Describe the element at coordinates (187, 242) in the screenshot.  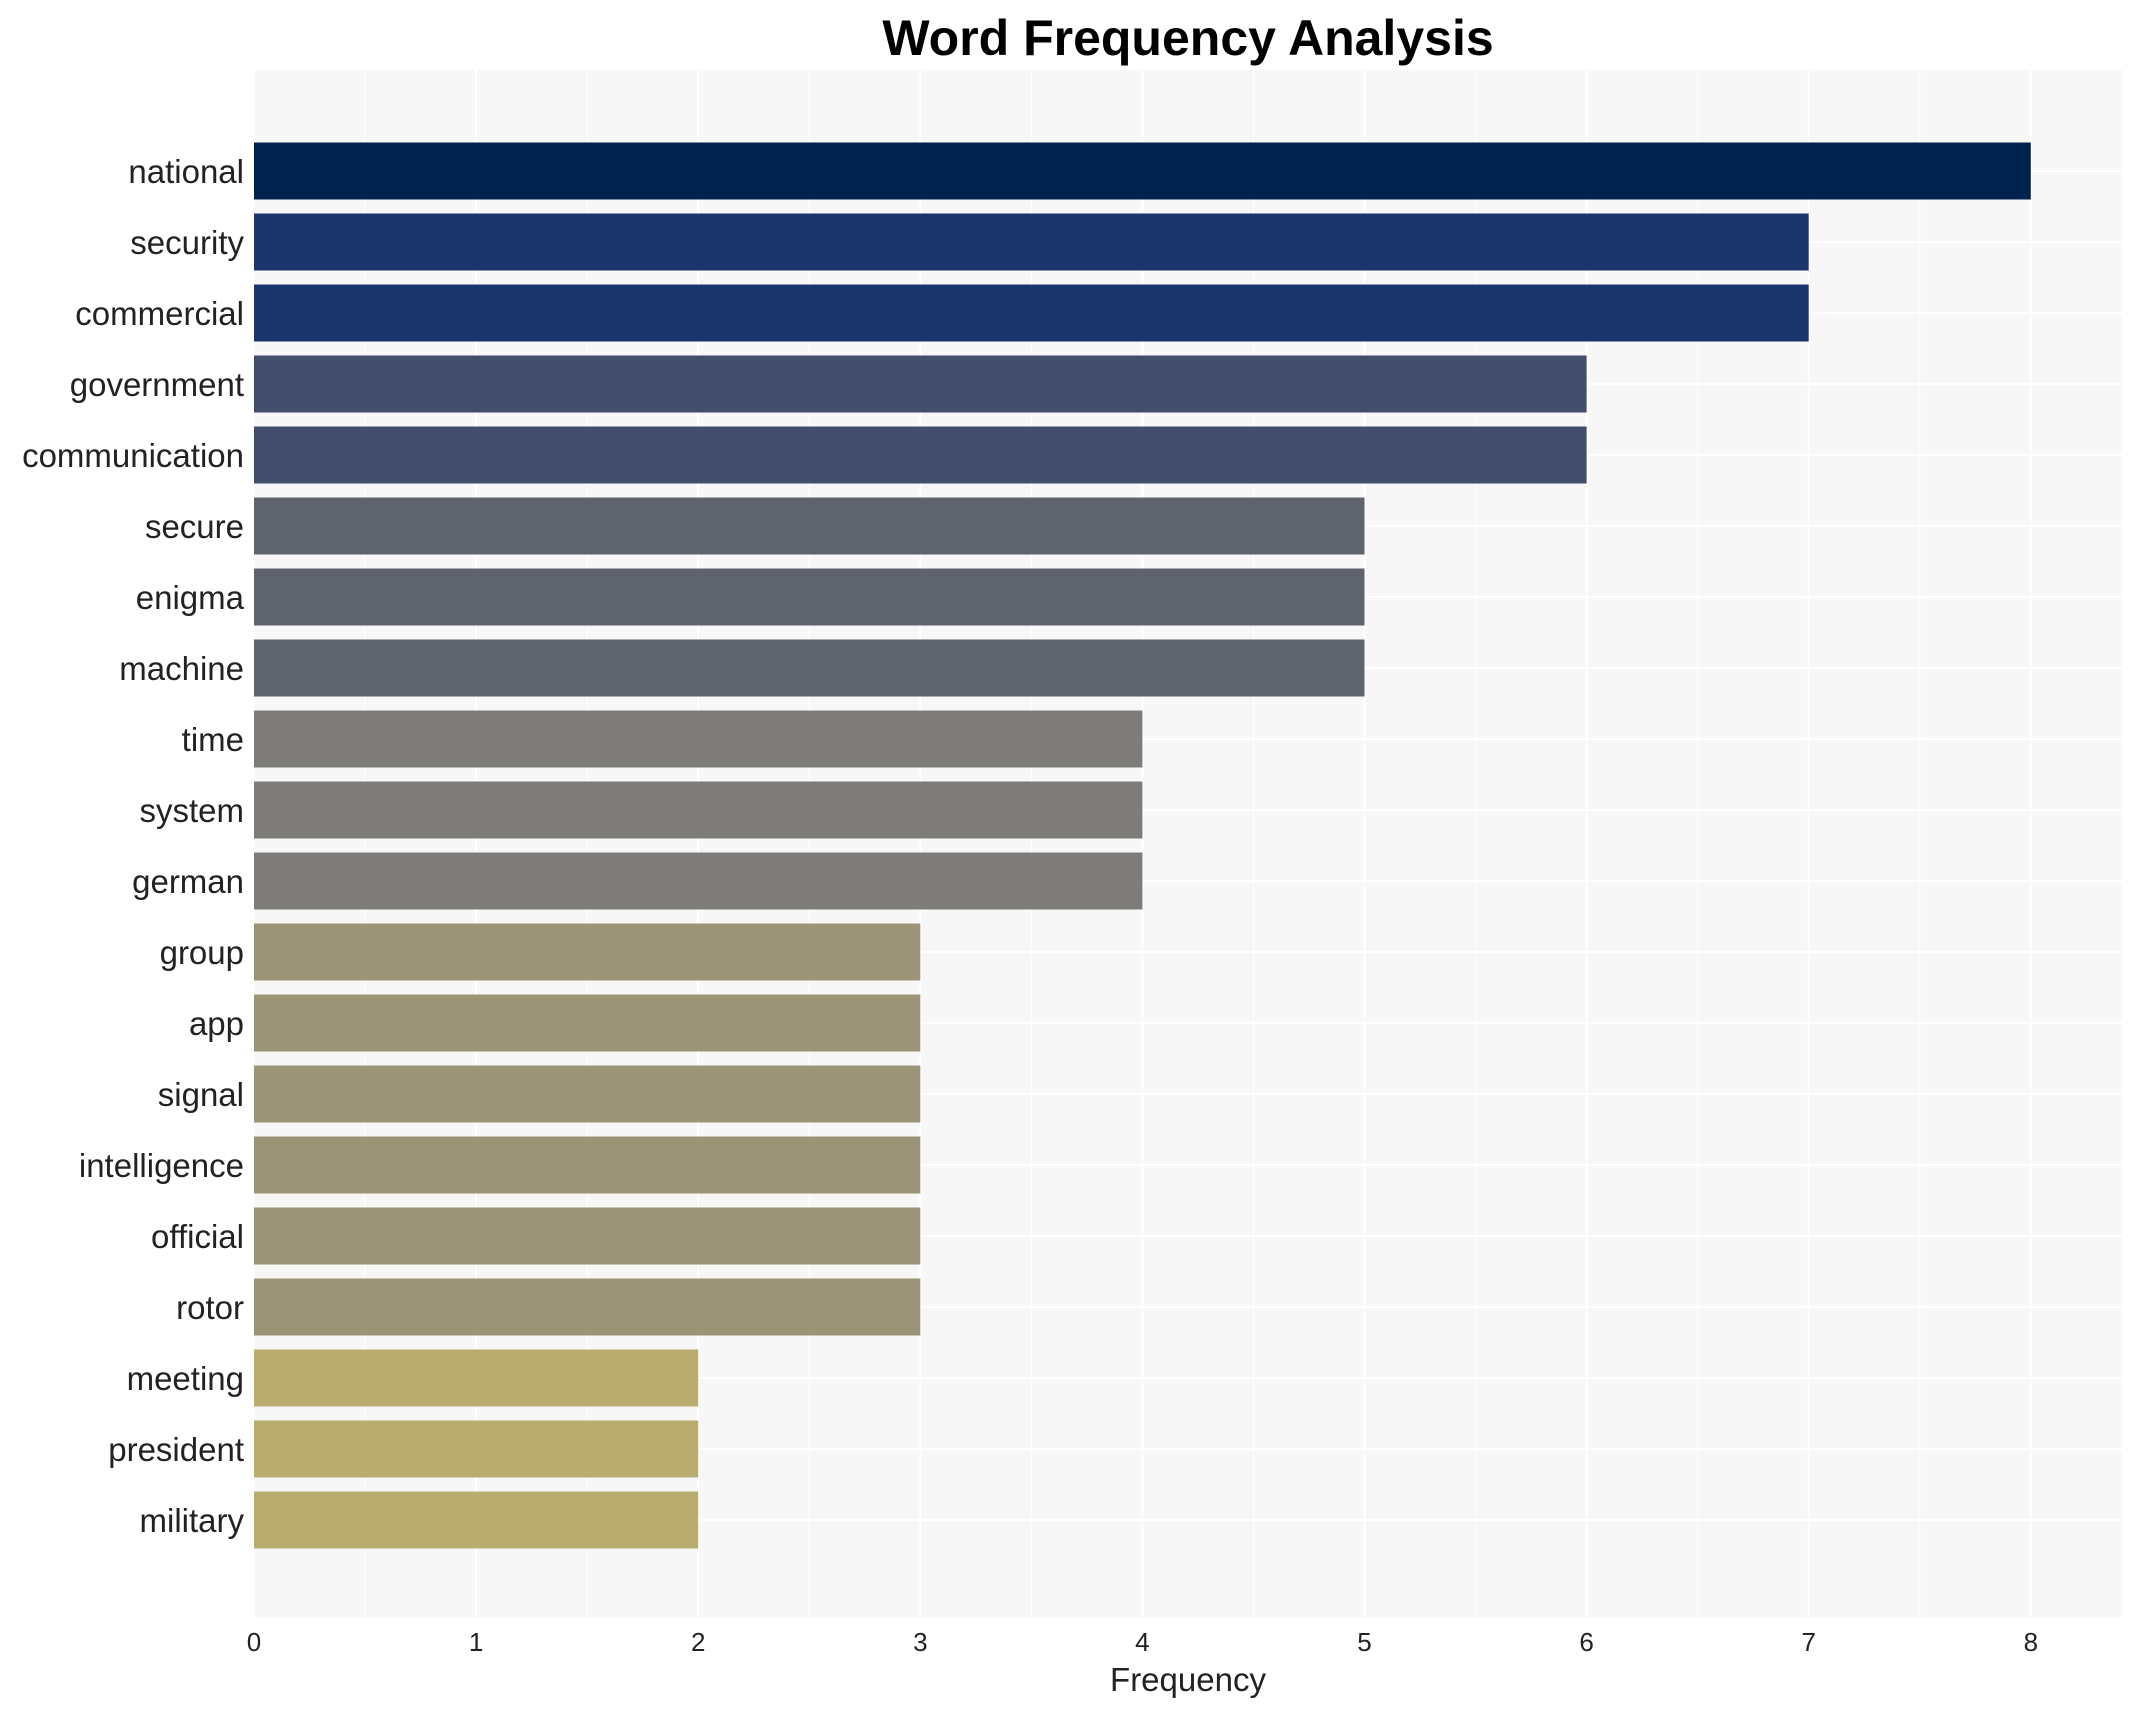
I see `category-label-security: security` at that location.